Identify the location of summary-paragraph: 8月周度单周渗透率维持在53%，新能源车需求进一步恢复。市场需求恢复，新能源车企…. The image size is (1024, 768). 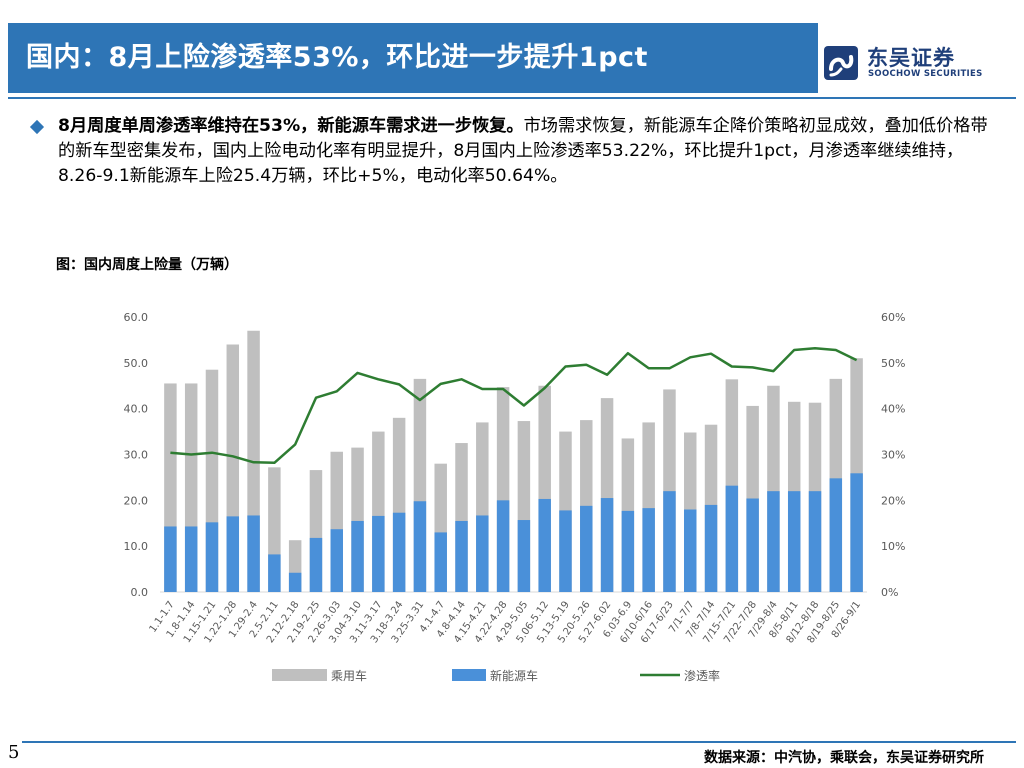
(528, 151).